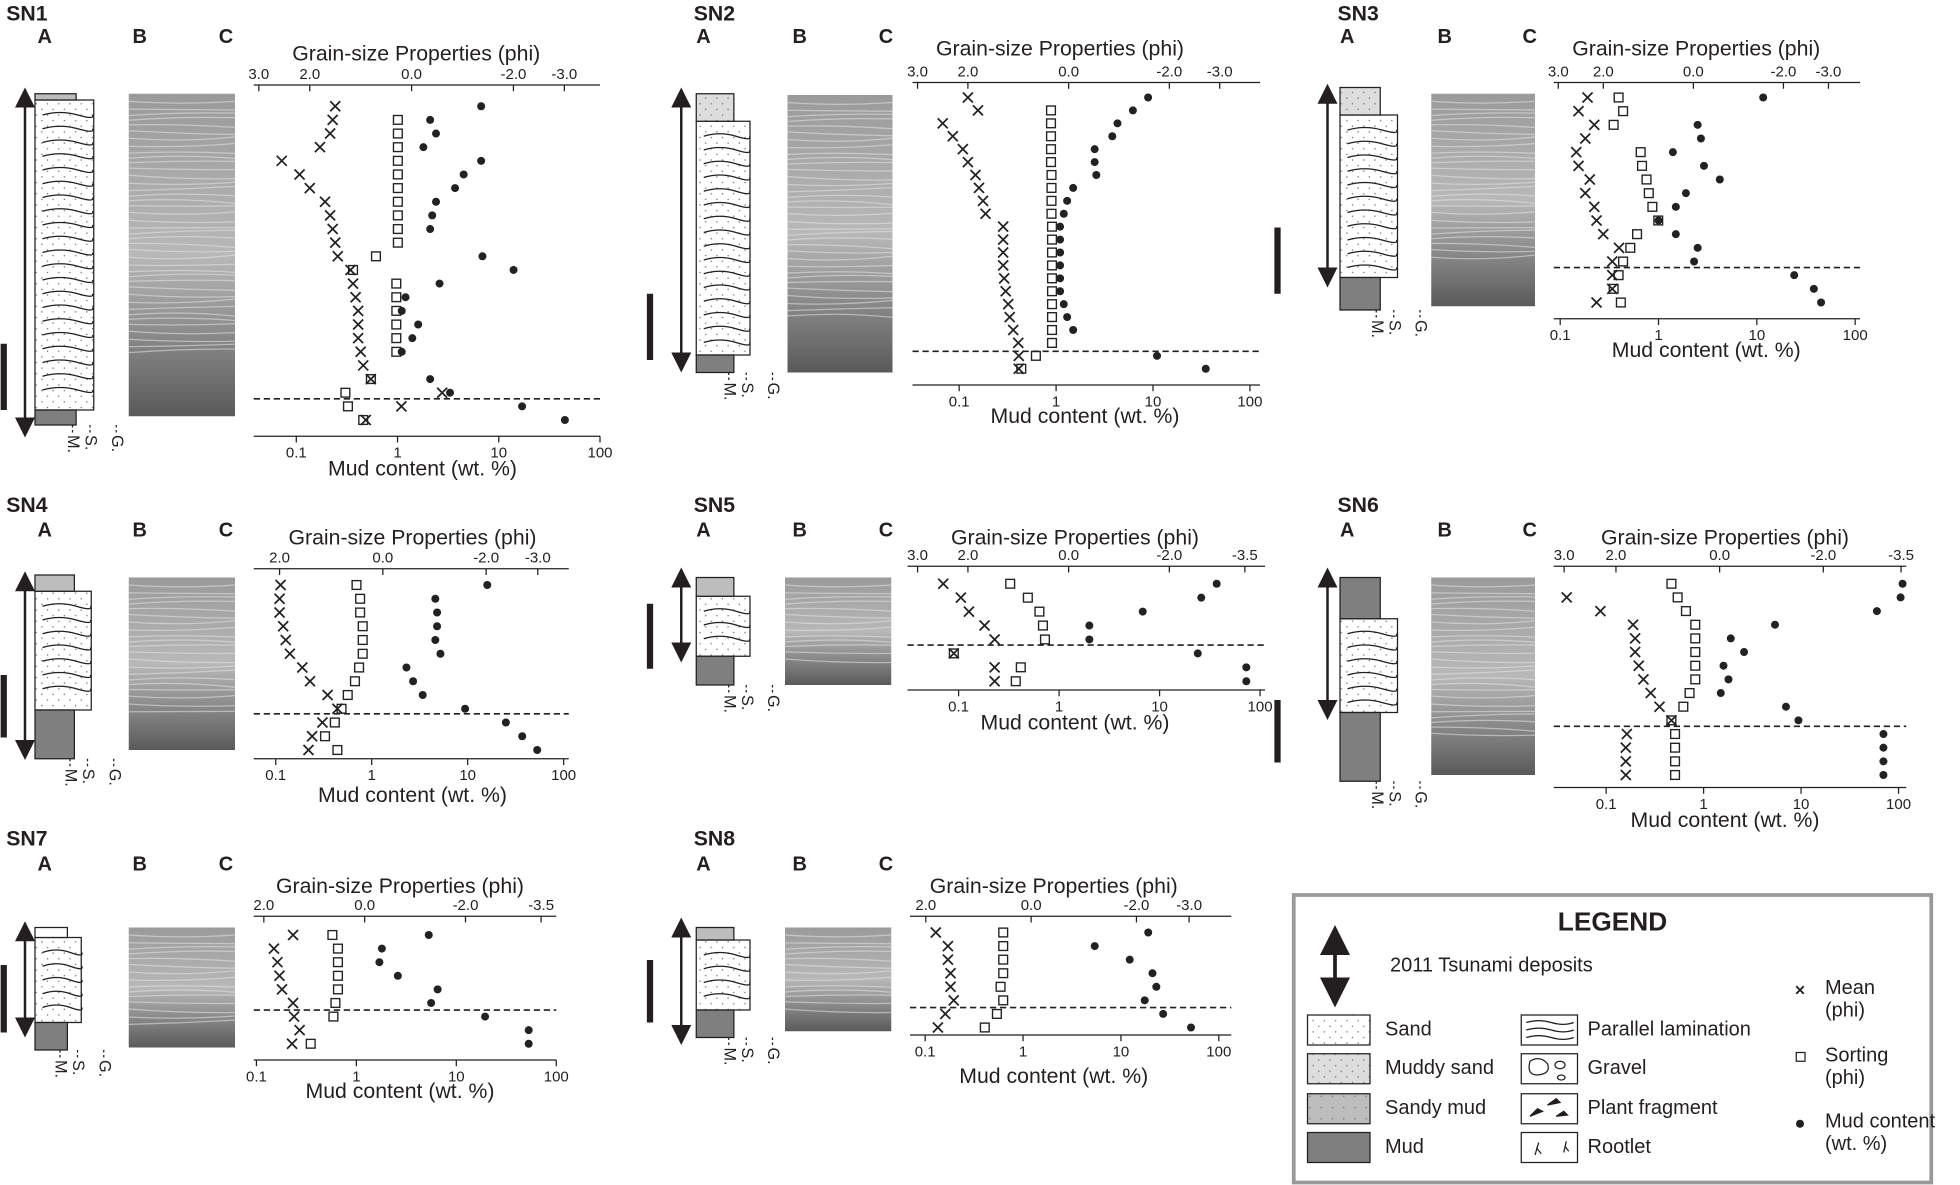  What do you see at coordinates (556, 1076) in the screenshot?
I see `bottom-tick-label: 100` at bounding box center [556, 1076].